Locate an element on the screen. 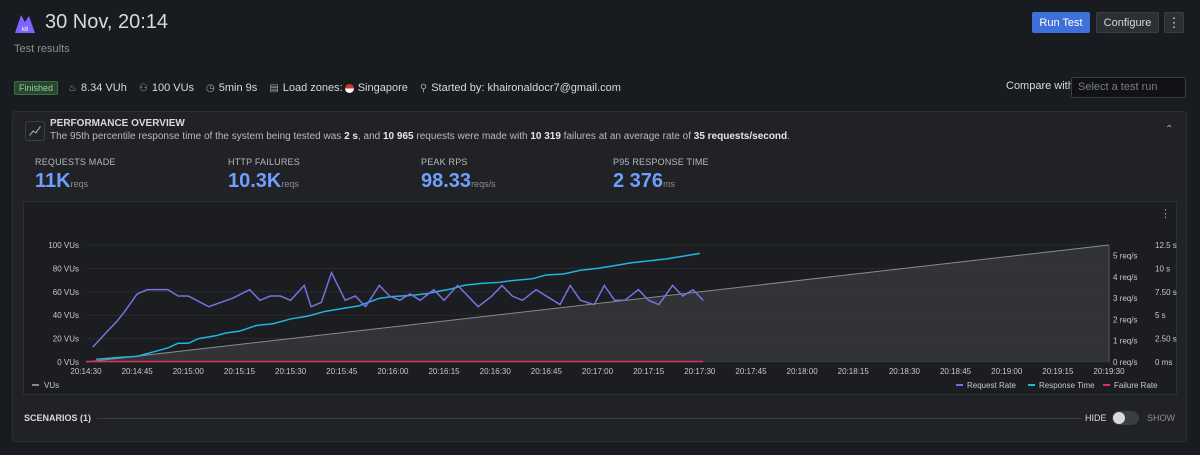  show-label: SHOW is located at coordinates (1161, 418).